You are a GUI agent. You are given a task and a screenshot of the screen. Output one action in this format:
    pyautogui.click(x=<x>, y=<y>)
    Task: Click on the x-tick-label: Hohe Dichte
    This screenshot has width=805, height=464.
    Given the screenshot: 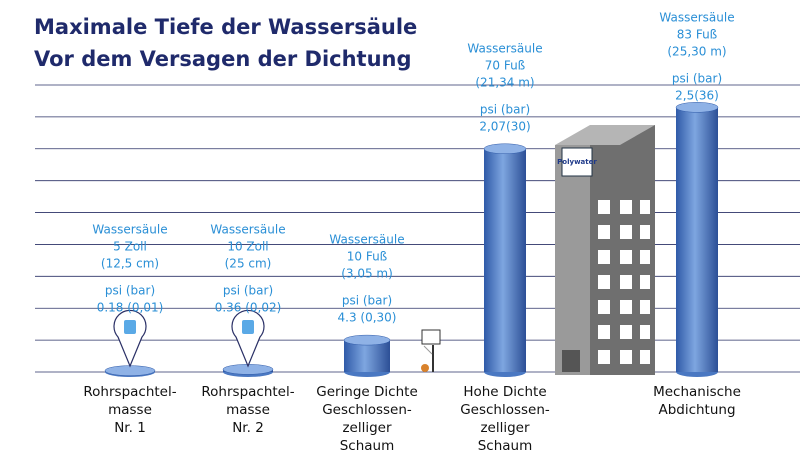 What is the action you would take?
    pyautogui.click(x=504, y=392)
    